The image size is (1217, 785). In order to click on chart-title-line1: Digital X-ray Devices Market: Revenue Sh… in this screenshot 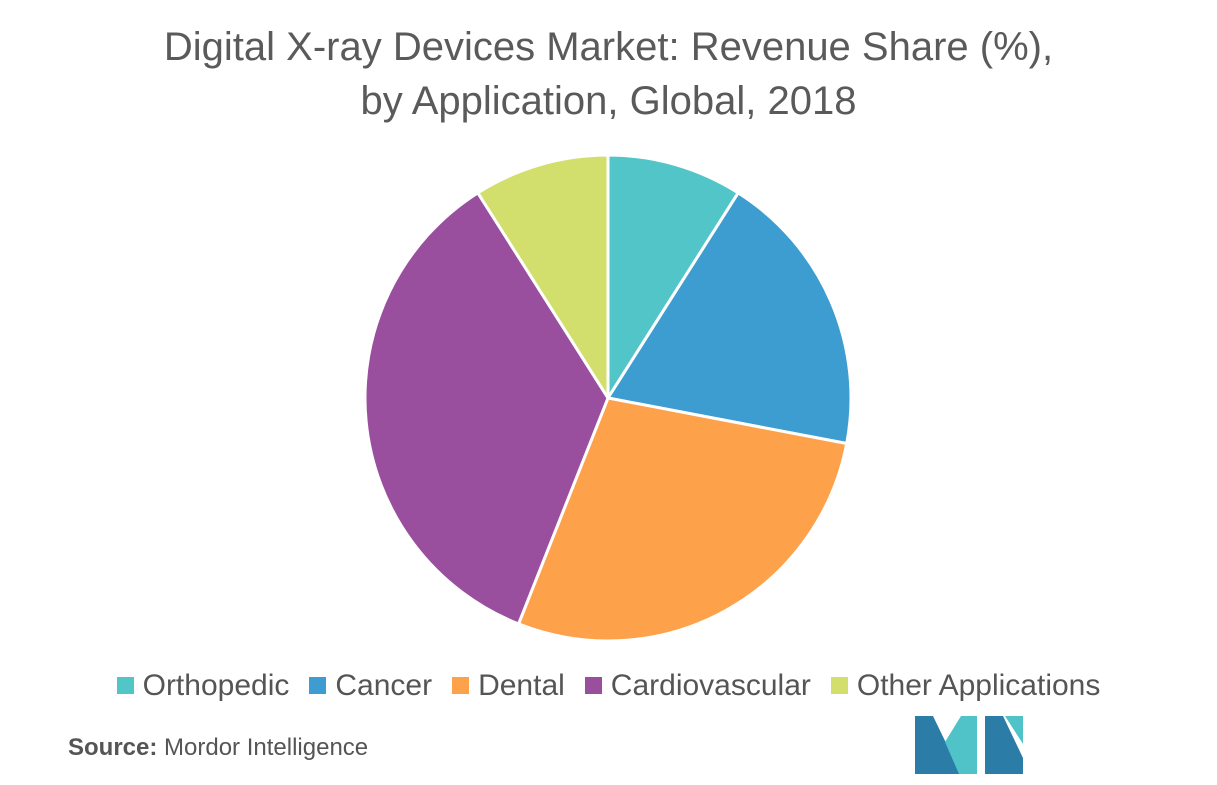, I will do `click(608, 47)`.